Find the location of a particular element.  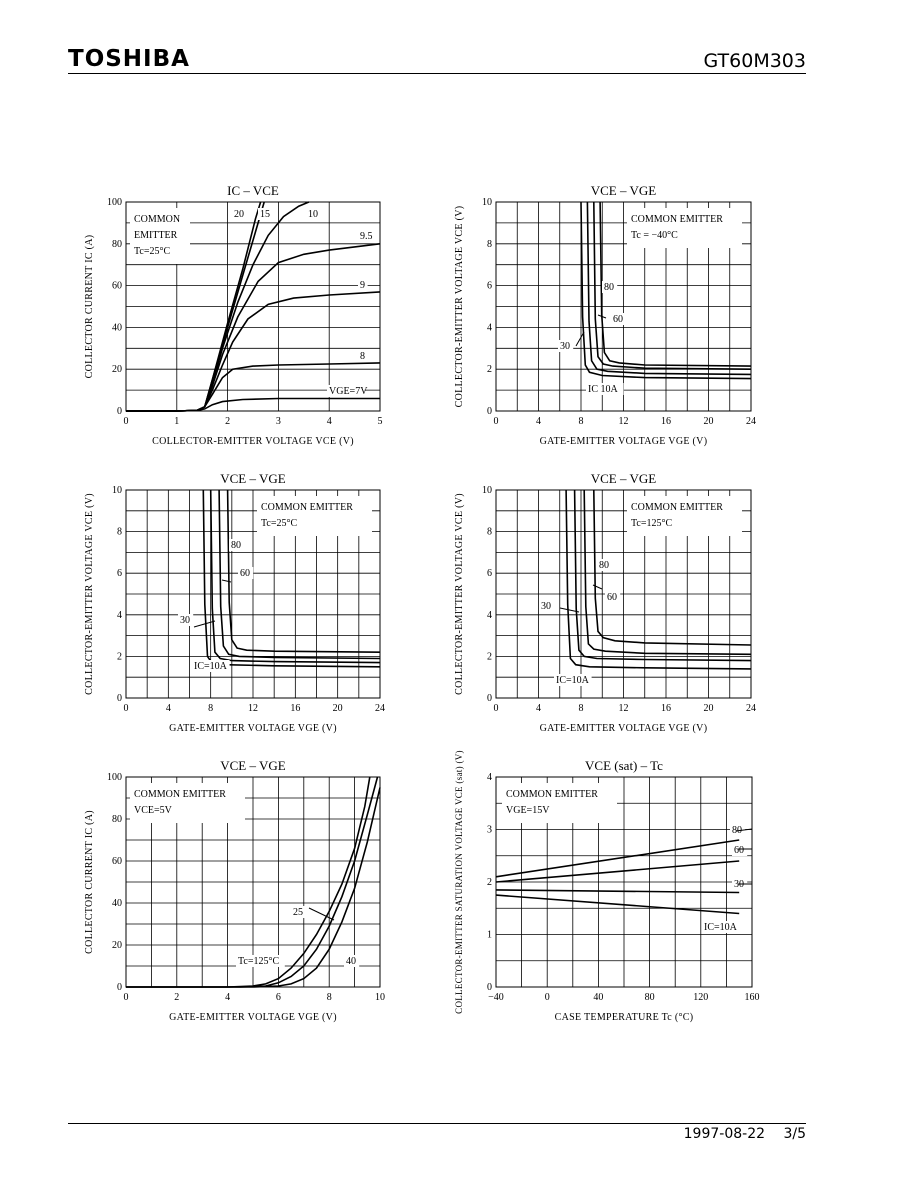

y-tick-label: 60 is located at coordinates (117, 861).